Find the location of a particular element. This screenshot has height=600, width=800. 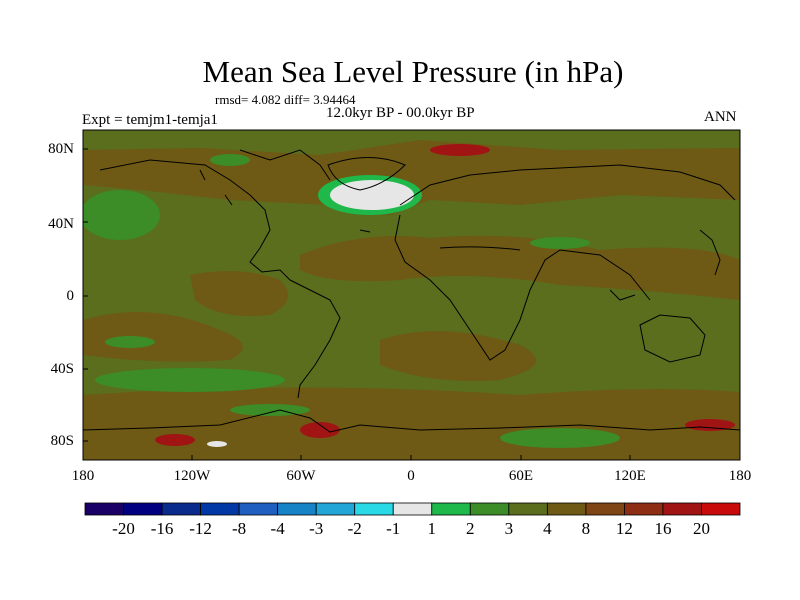

experiment-label: Expt = temjm1-temja1 is located at coordinates (150, 120).